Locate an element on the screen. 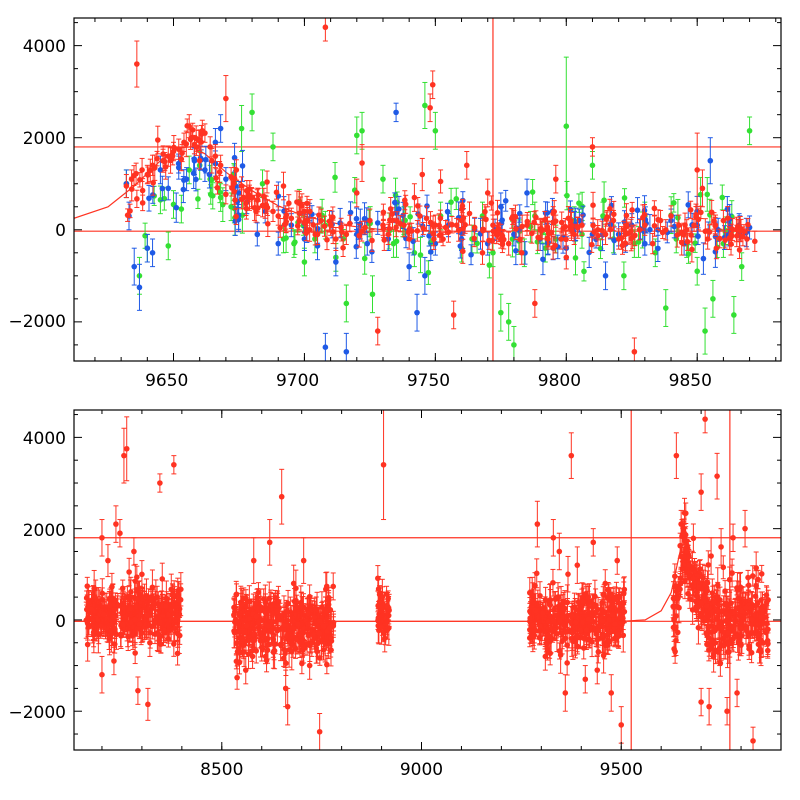 The width and height of the screenshot is (800, 800). top-fit-curve is located at coordinates (229, 188).